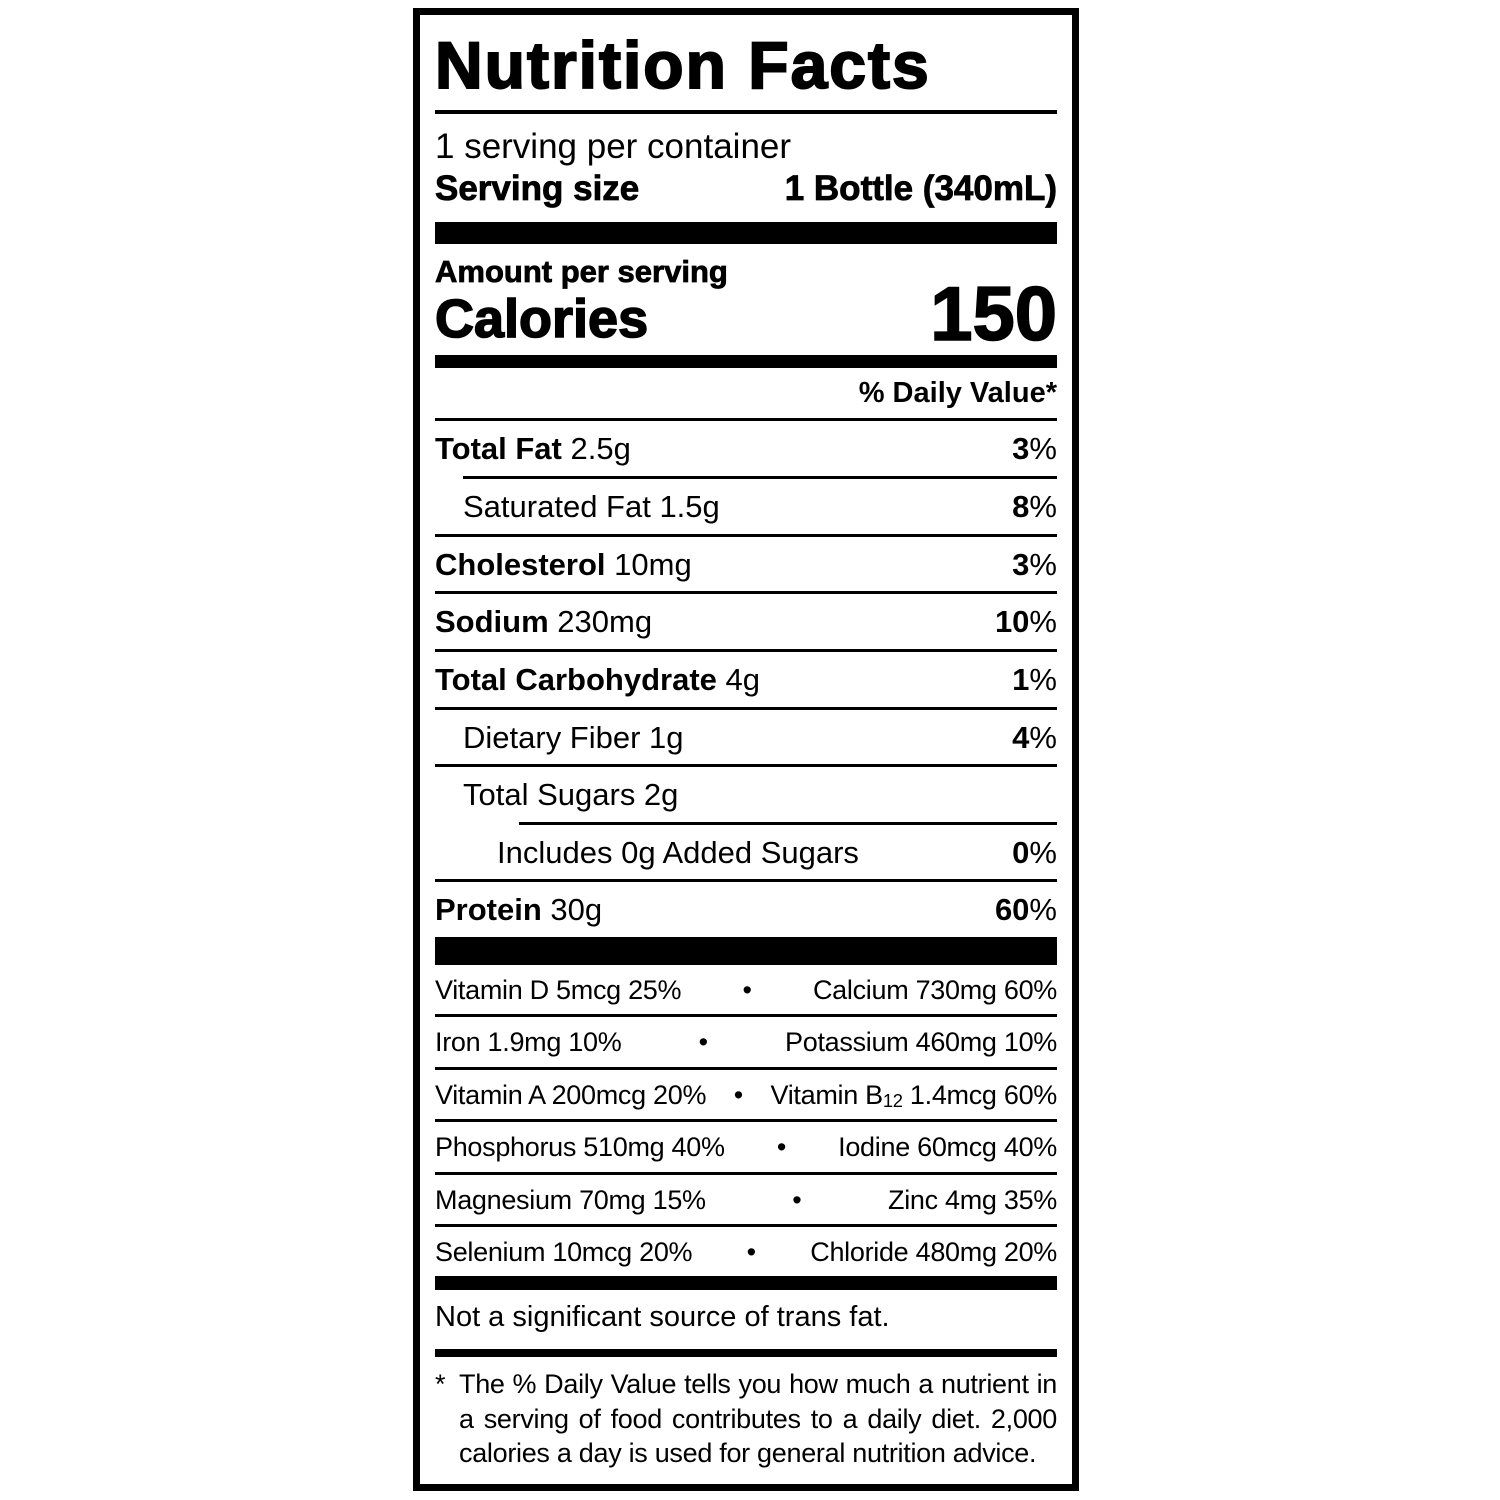 The width and height of the screenshot is (1500, 1500). What do you see at coordinates (492, 622) in the screenshot?
I see `nutrient-name: Sodium` at bounding box center [492, 622].